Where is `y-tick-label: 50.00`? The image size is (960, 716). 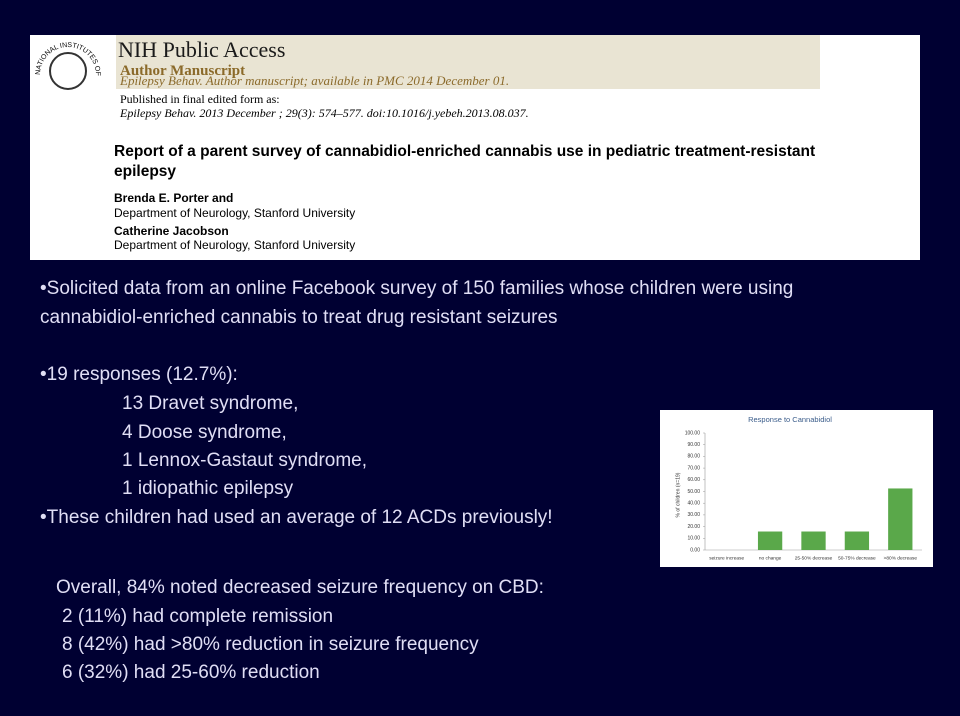 y-tick-label: 50.00 is located at coordinates (693, 492).